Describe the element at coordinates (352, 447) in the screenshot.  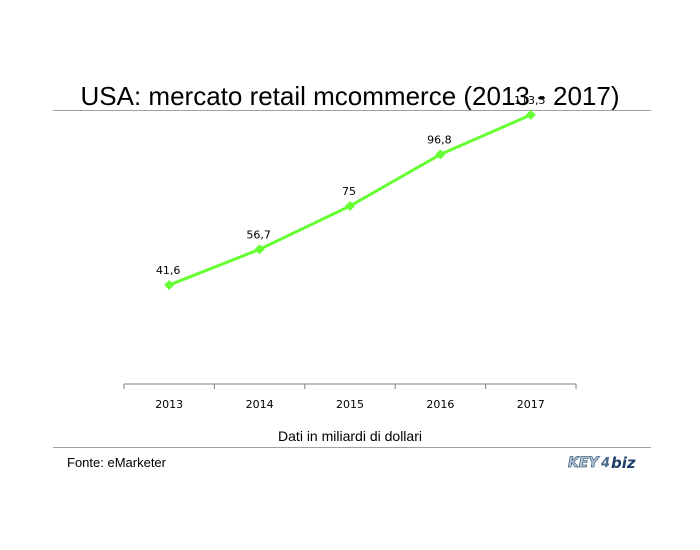
I see `footer-divider` at that location.